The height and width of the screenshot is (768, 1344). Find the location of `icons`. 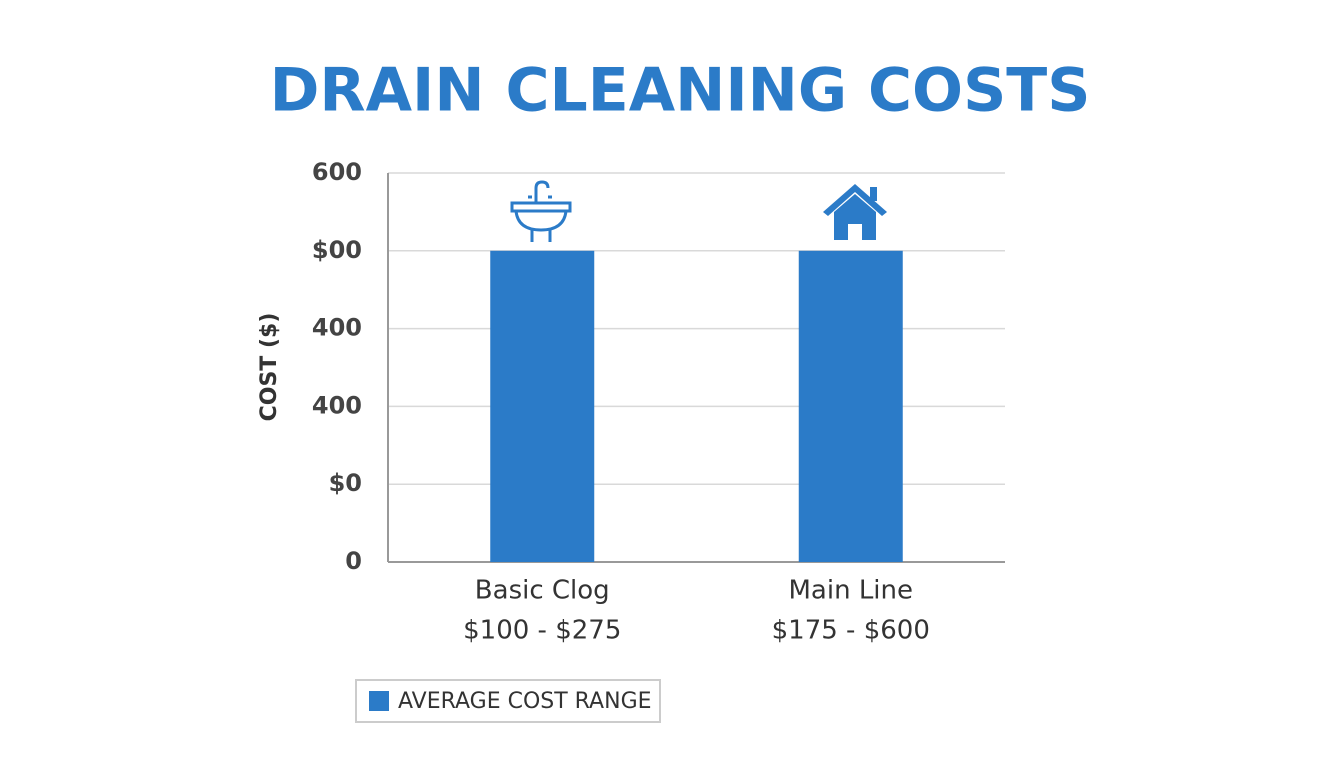

icons is located at coordinates (698, 211).